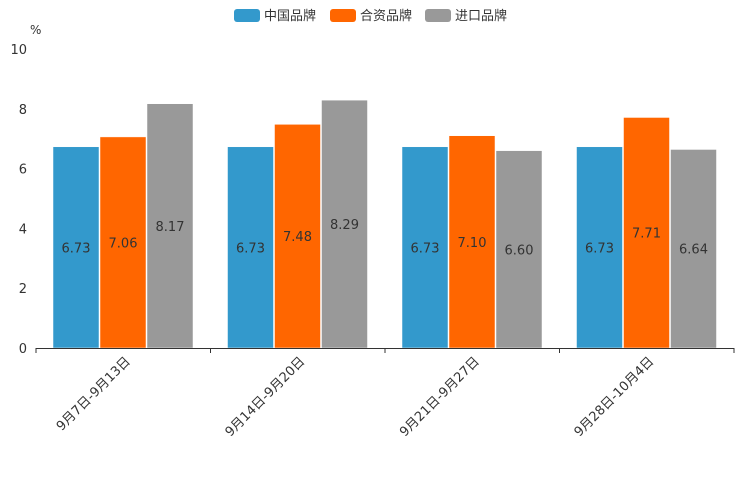 The image size is (744, 500). Describe the element at coordinates (94, 394) in the screenshot. I see `x-tick-label-1: 9月7日-9月13日` at that location.